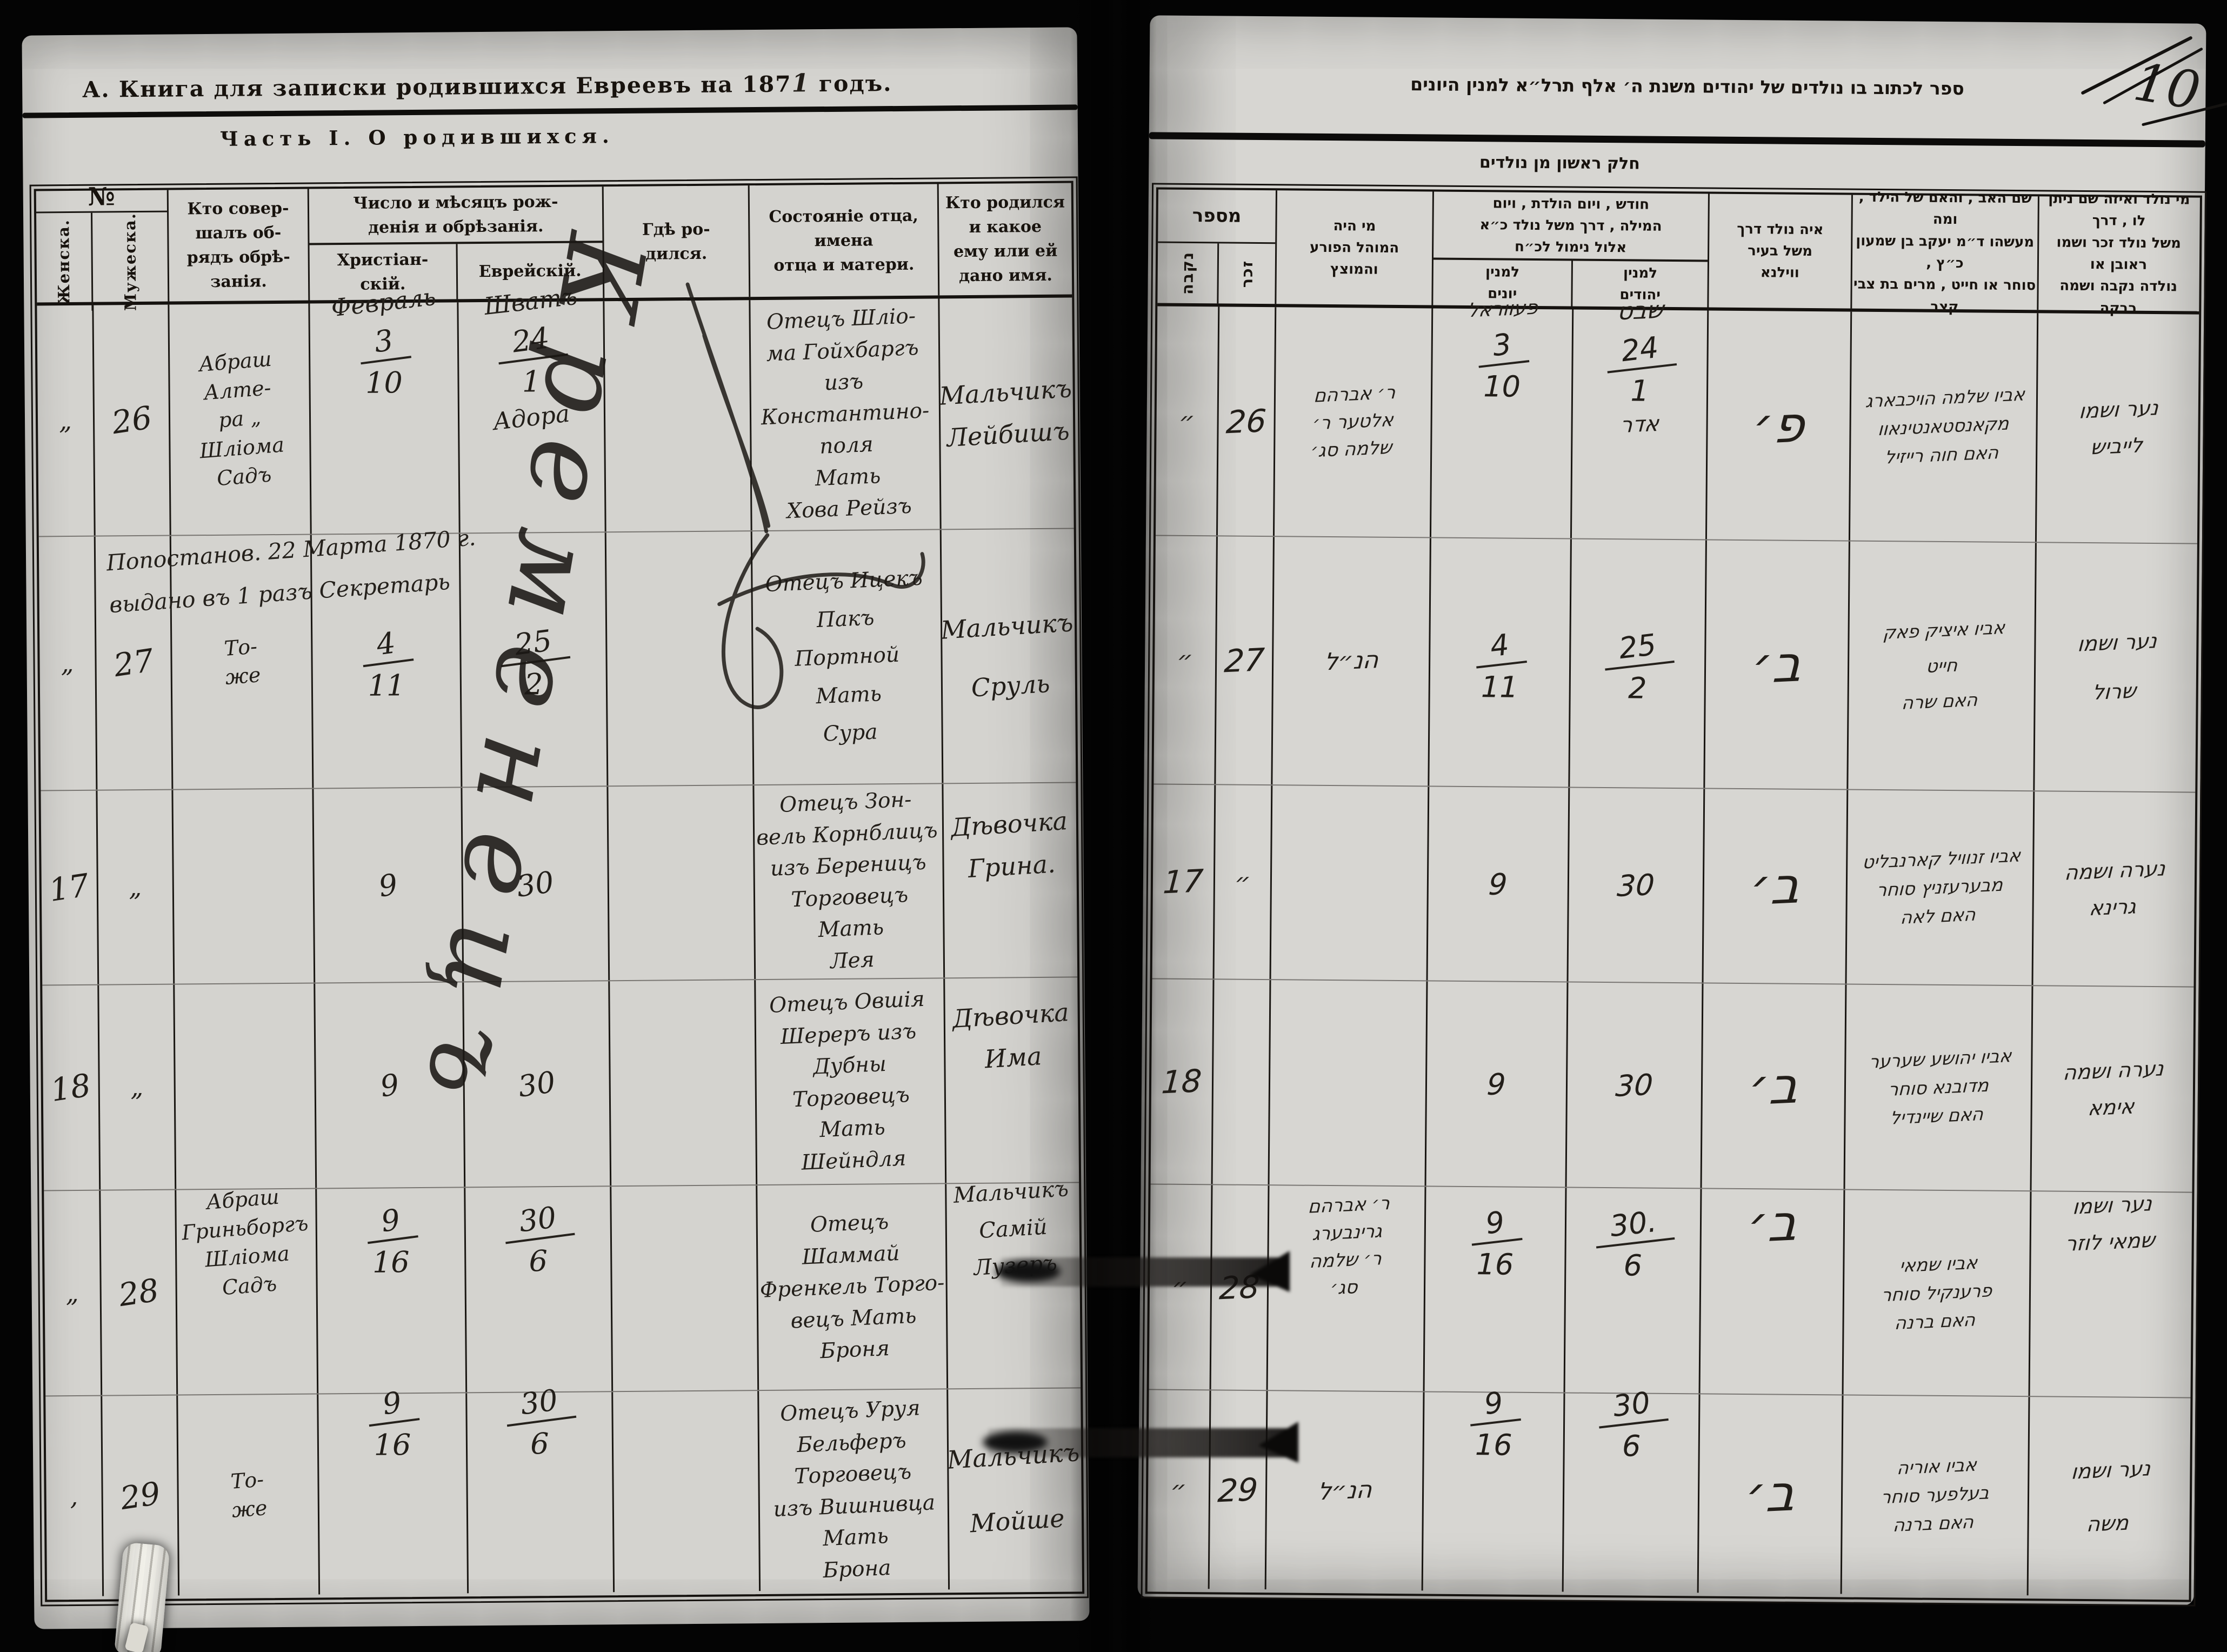 The height and width of the screenshot is (1652, 2227). What do you see at coordinates (1237, 1489) in the screenshot?
I see `entry-number: 29` at bounding box center [1237, 1489].